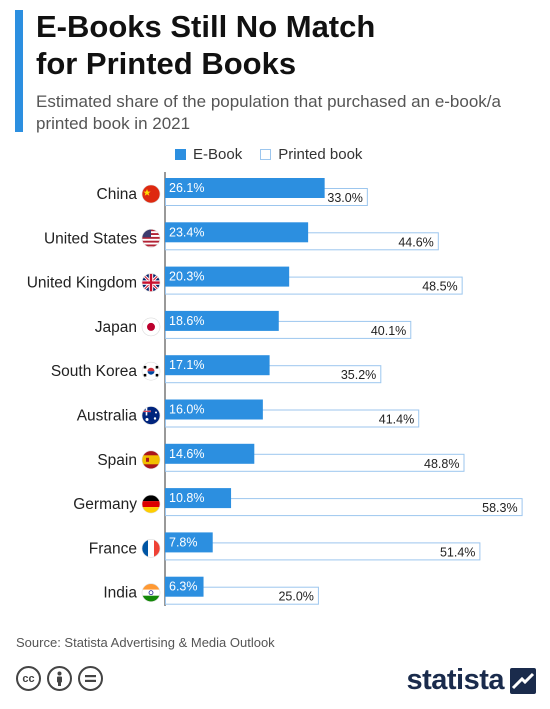  Describe the element at coordinates (415, 242) in the screenshot. I see `value-label-printed-united-states: 44.6%` at that location.